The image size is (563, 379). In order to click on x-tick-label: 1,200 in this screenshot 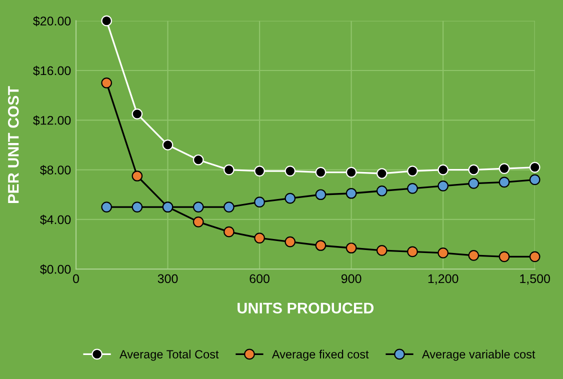, I will do `click(443, 279)`.